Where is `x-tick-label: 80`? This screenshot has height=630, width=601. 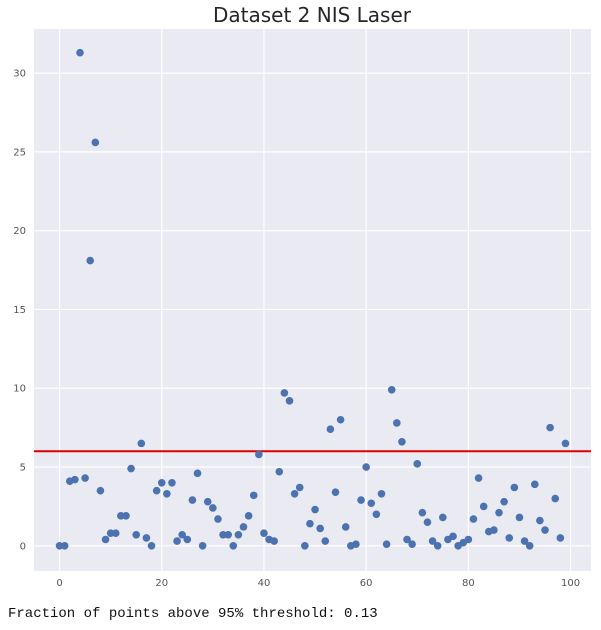
x-tick-label: 80 is located at coordinates (468, 583).